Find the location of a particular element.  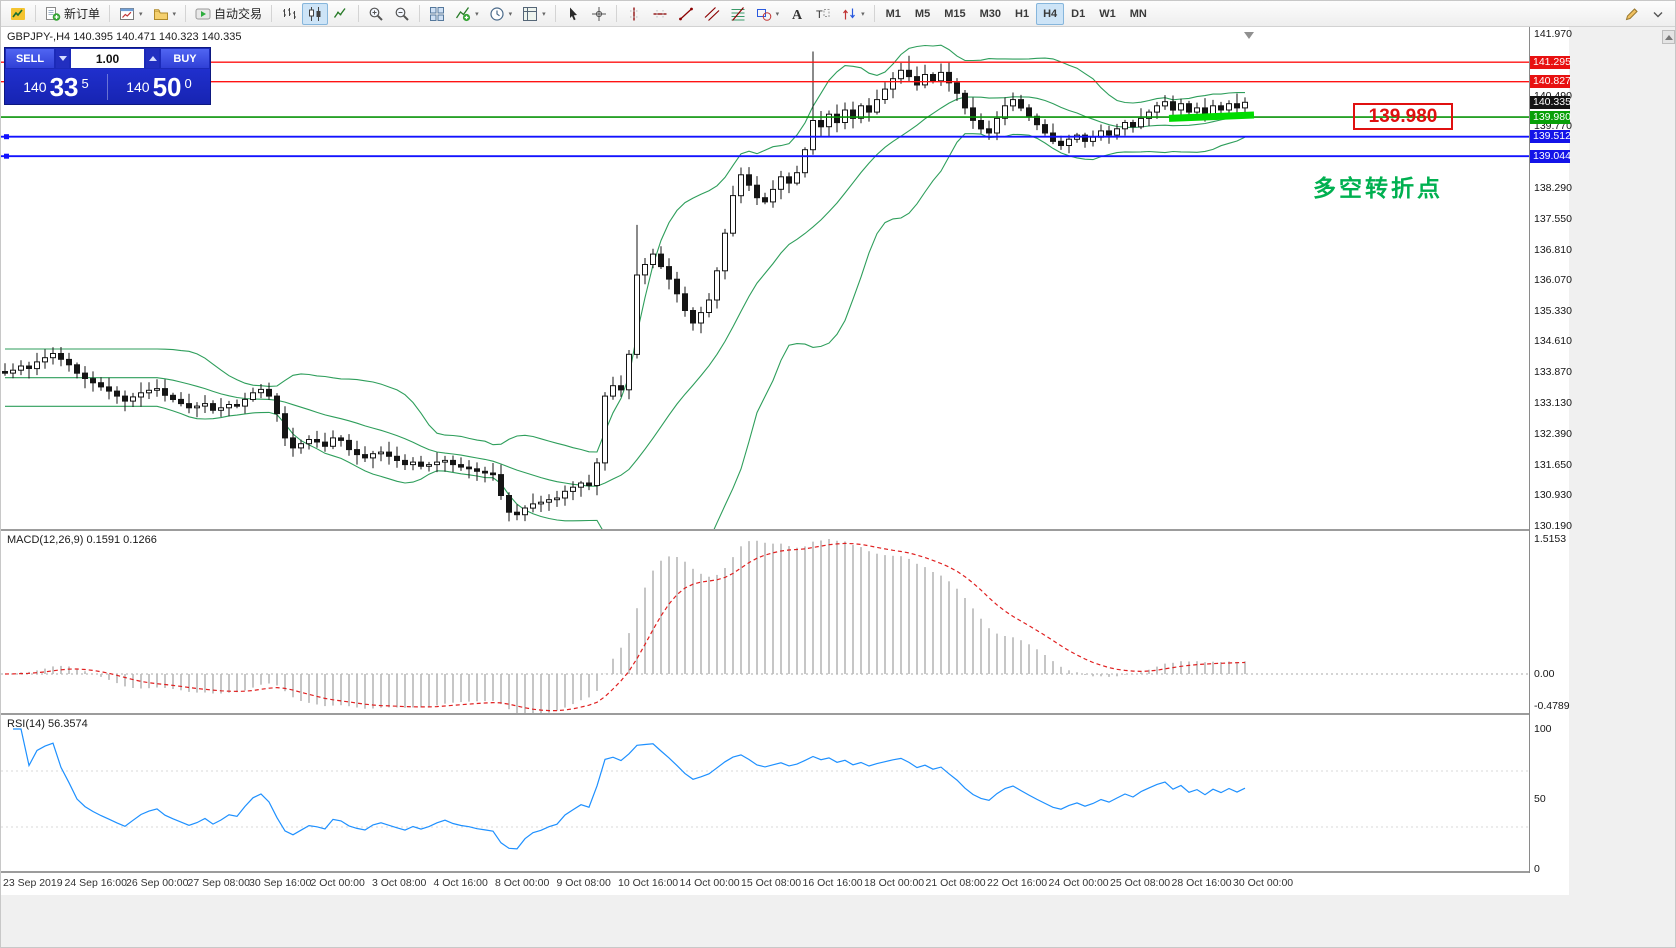

autotrading-icon is located at coordinates (203, 13).